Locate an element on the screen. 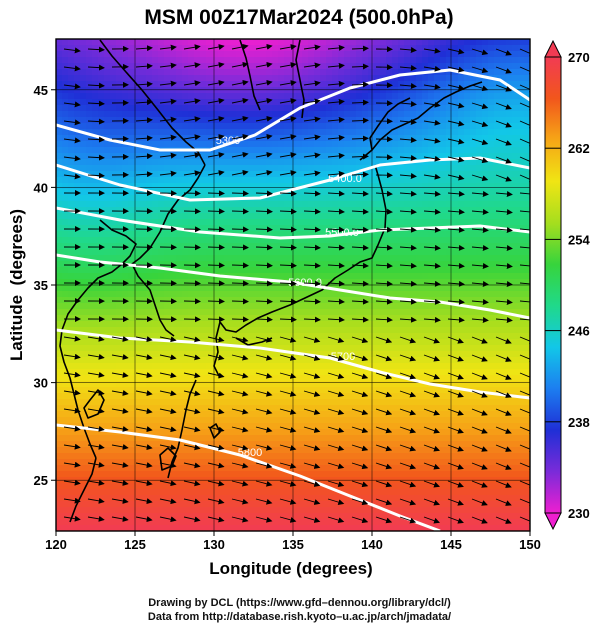 The image size is (599, 625). x-tick-label: 150 is located at coordinates (530, 544).